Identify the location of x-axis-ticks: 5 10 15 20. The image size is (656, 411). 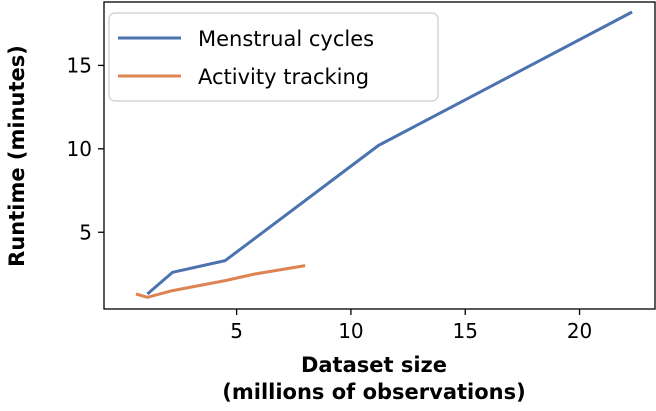
(411, 326).